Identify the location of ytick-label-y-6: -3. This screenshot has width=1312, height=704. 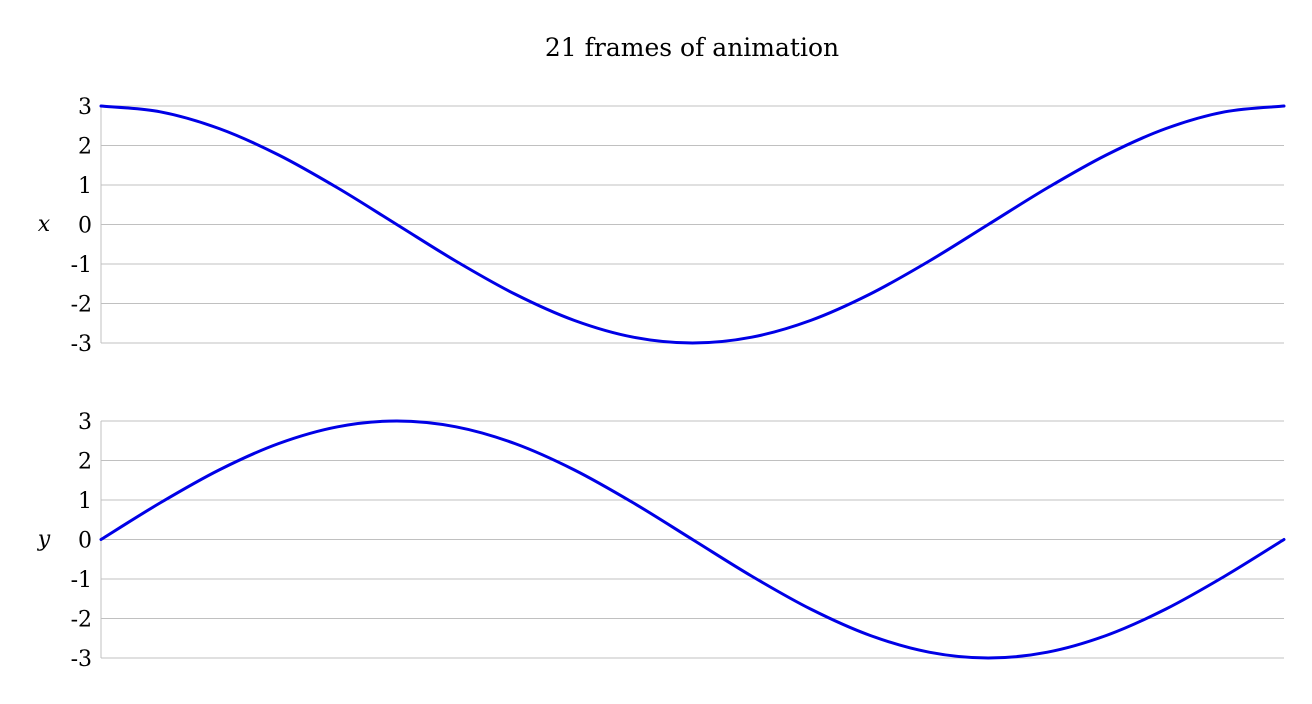
(81, 659).